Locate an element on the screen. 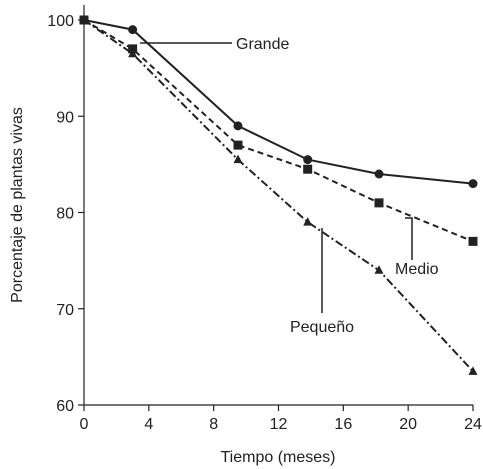 This screenshot has width=483, height=469. callout-label-grande: Grande is located at coordinates (262, 44).